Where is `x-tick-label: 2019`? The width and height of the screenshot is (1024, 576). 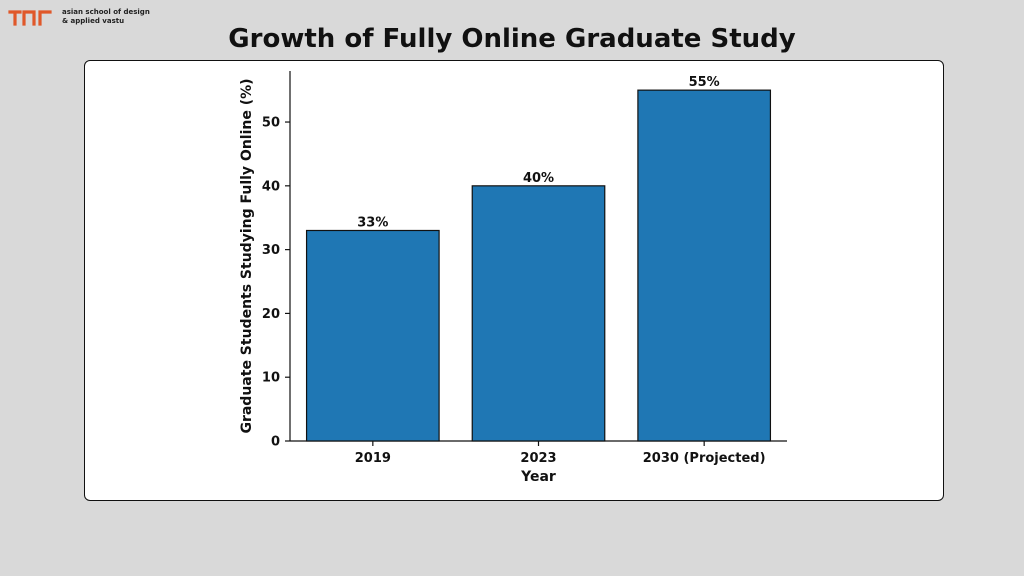 x-tick-label: 2019 is located at coordinates (373, 458).